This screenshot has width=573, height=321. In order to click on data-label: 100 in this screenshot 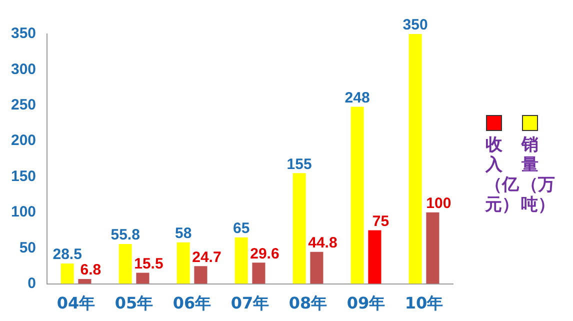, I will do `click(439, 203)`.